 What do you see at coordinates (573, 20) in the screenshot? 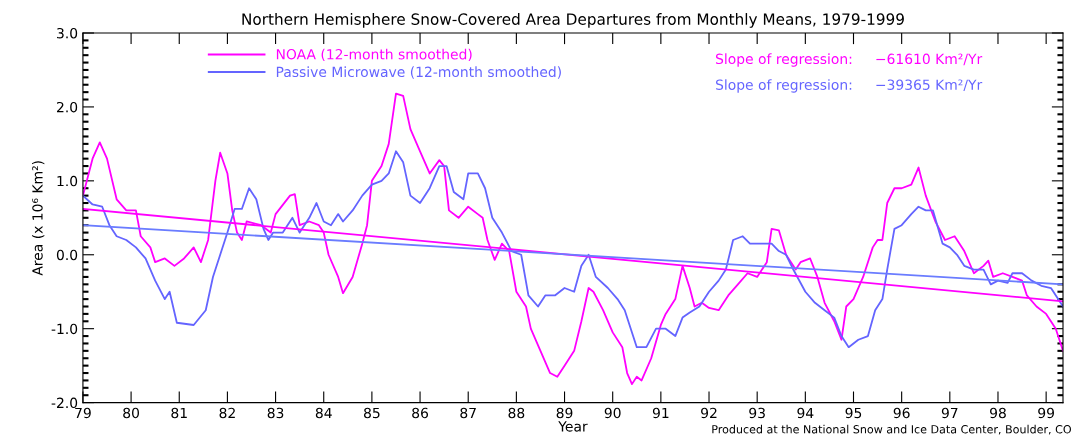
I see `chart-title: Northern Hemisphere Snow-Covered Area Departures from Monthly Means, 1979-1999` at bounding box center [573, 20].